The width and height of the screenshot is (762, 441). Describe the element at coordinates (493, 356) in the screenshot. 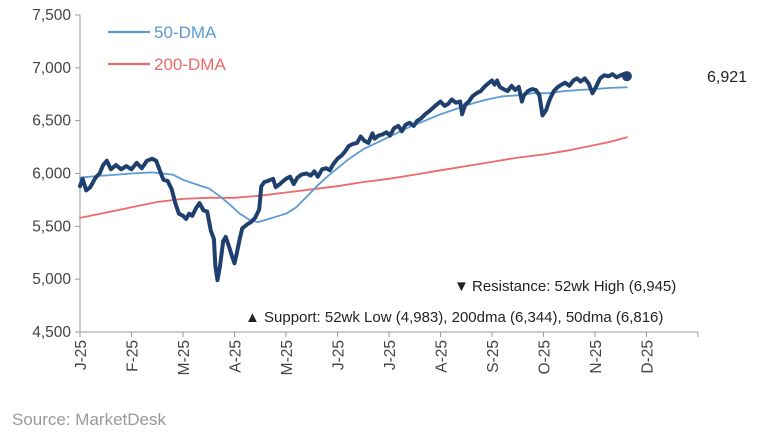

I see `x-tick-label: S-25` at that location.